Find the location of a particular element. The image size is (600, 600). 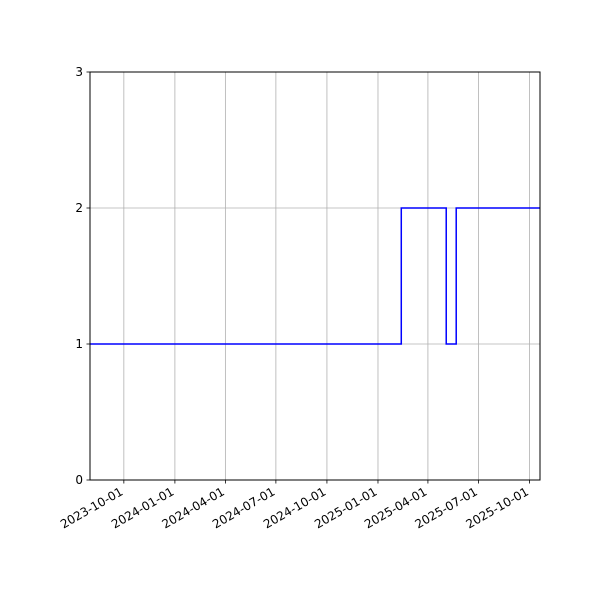

y-tick-label: 3 is located at coordinates (79, 72).